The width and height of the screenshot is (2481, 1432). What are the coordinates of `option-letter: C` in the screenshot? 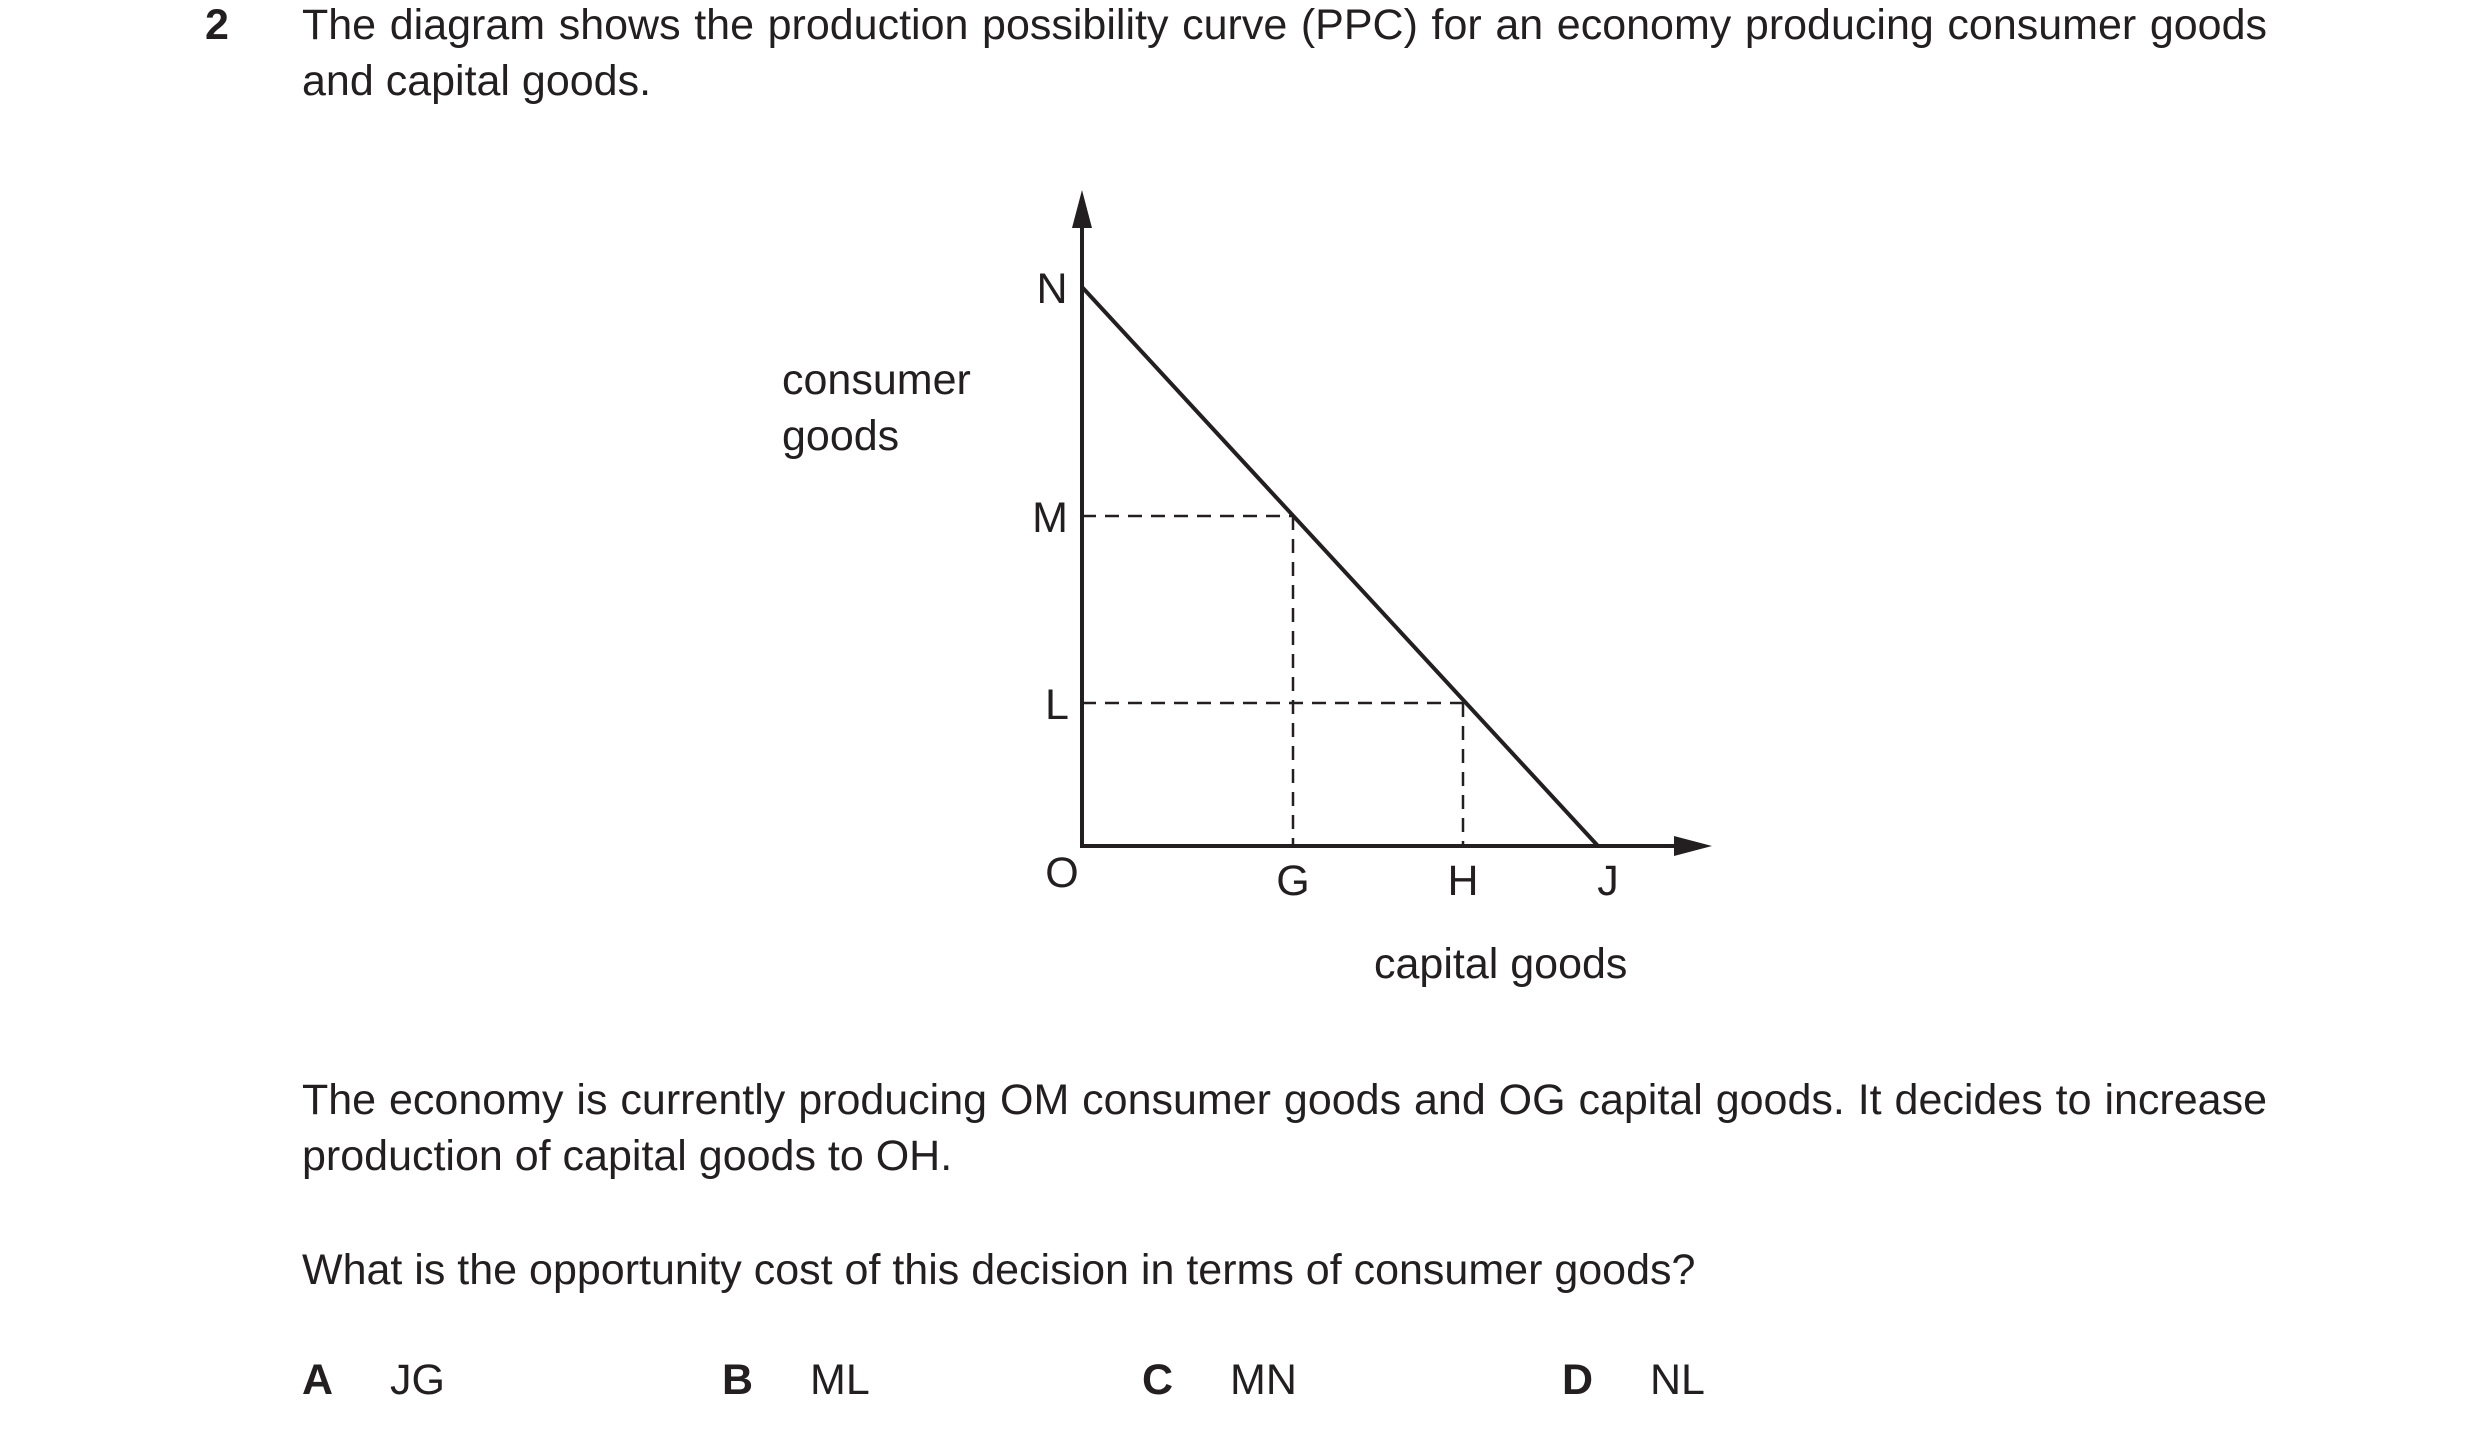 It's located at (1158, 1380).